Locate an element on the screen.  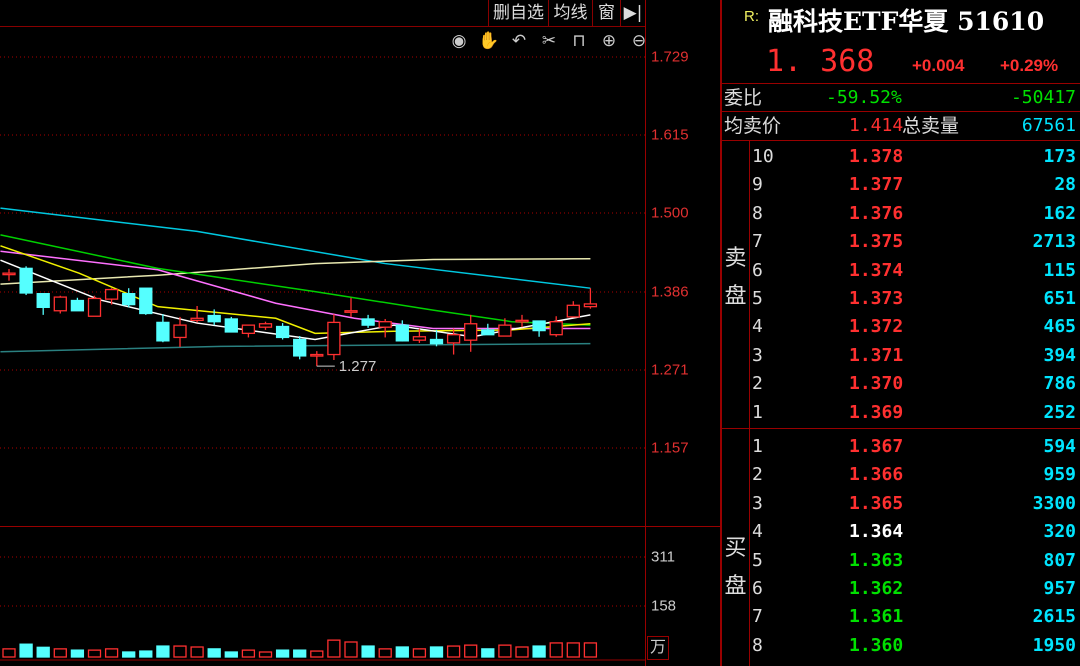
sell-side-label: 卖盘 is located at coordinates (735, 277).